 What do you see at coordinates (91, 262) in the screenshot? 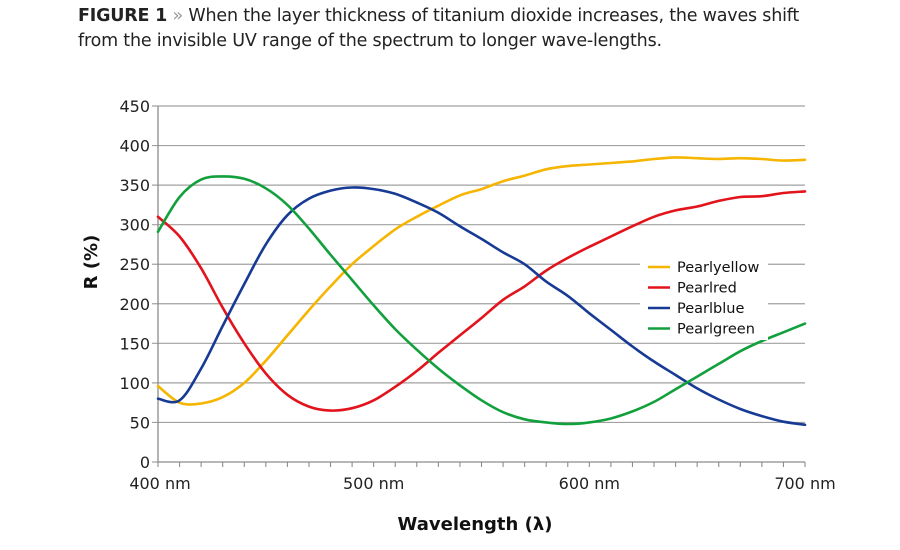
I see `y-axis-title: R (%)` at bounding box center [91, 262].